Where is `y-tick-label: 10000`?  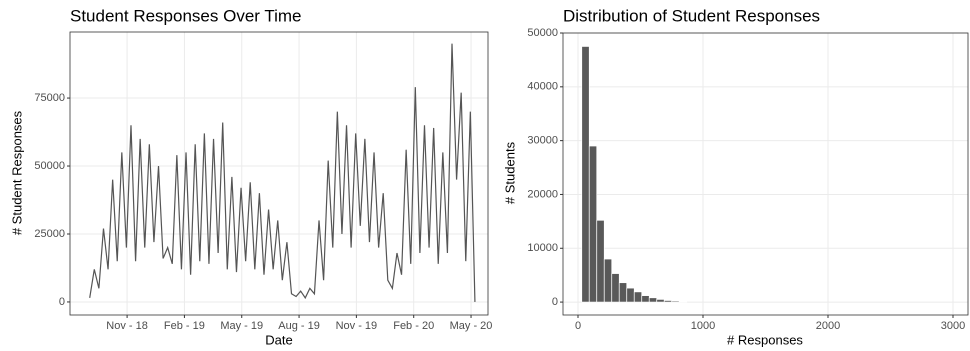 y-tick-label: 10000 is located at coordinates (542, 248).